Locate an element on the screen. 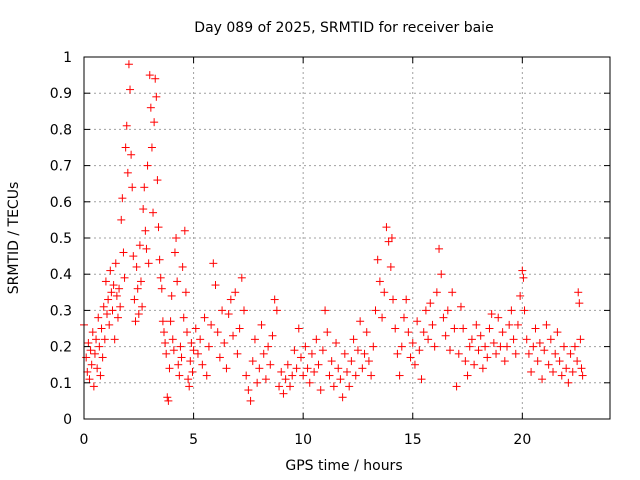 This screenshot has width=640, height=480. x-tick-label: 5 is located at coordinates (193, 440).